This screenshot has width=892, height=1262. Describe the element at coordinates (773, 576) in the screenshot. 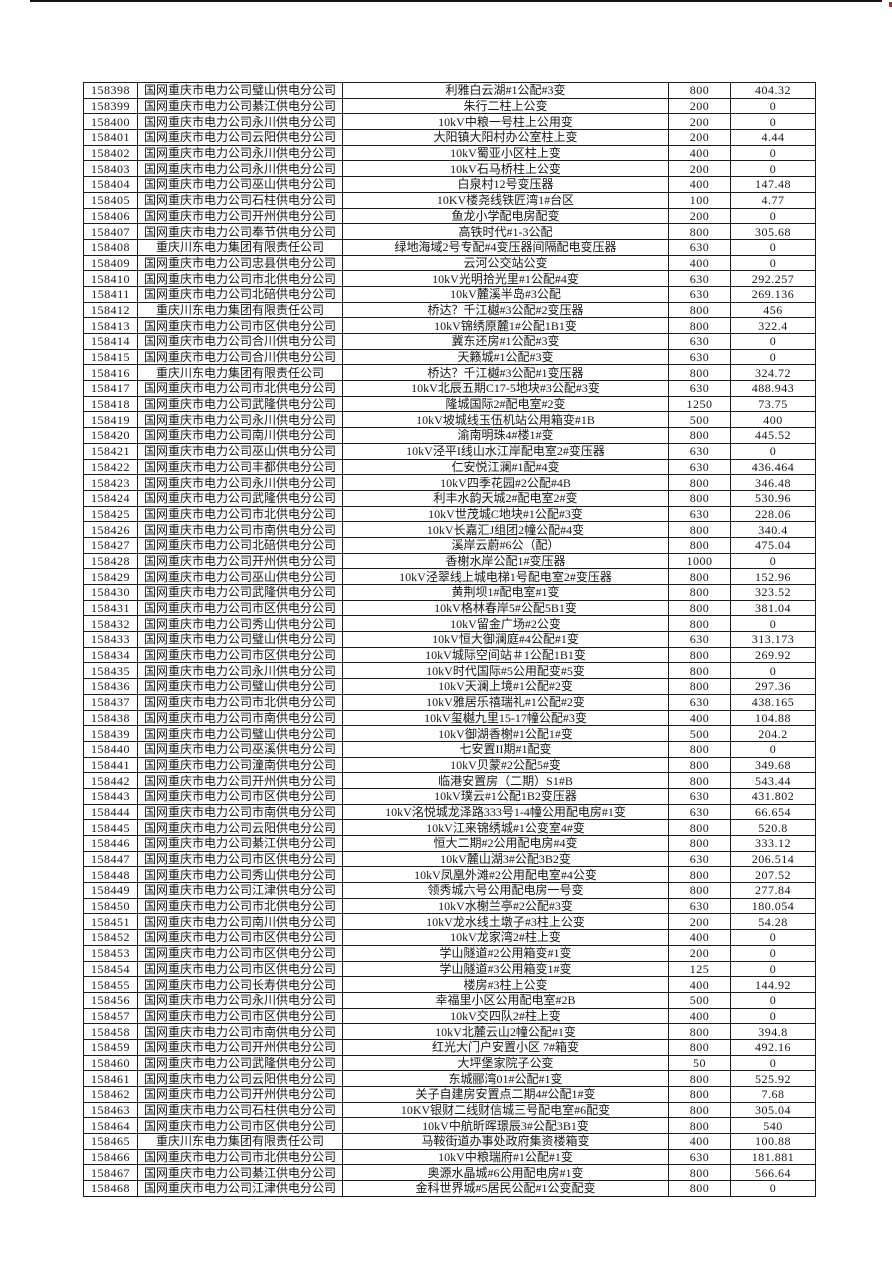

I see `reading-value: 152.96` at that location.